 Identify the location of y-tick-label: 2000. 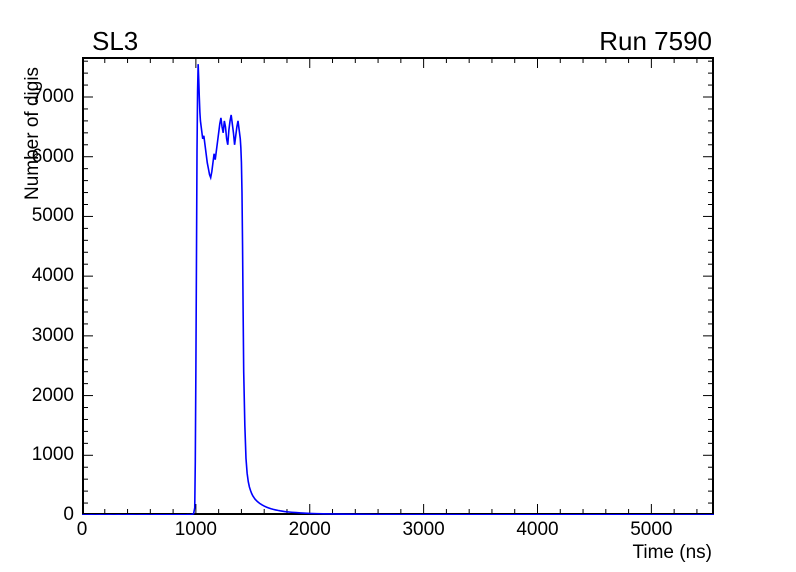
(52, 395).